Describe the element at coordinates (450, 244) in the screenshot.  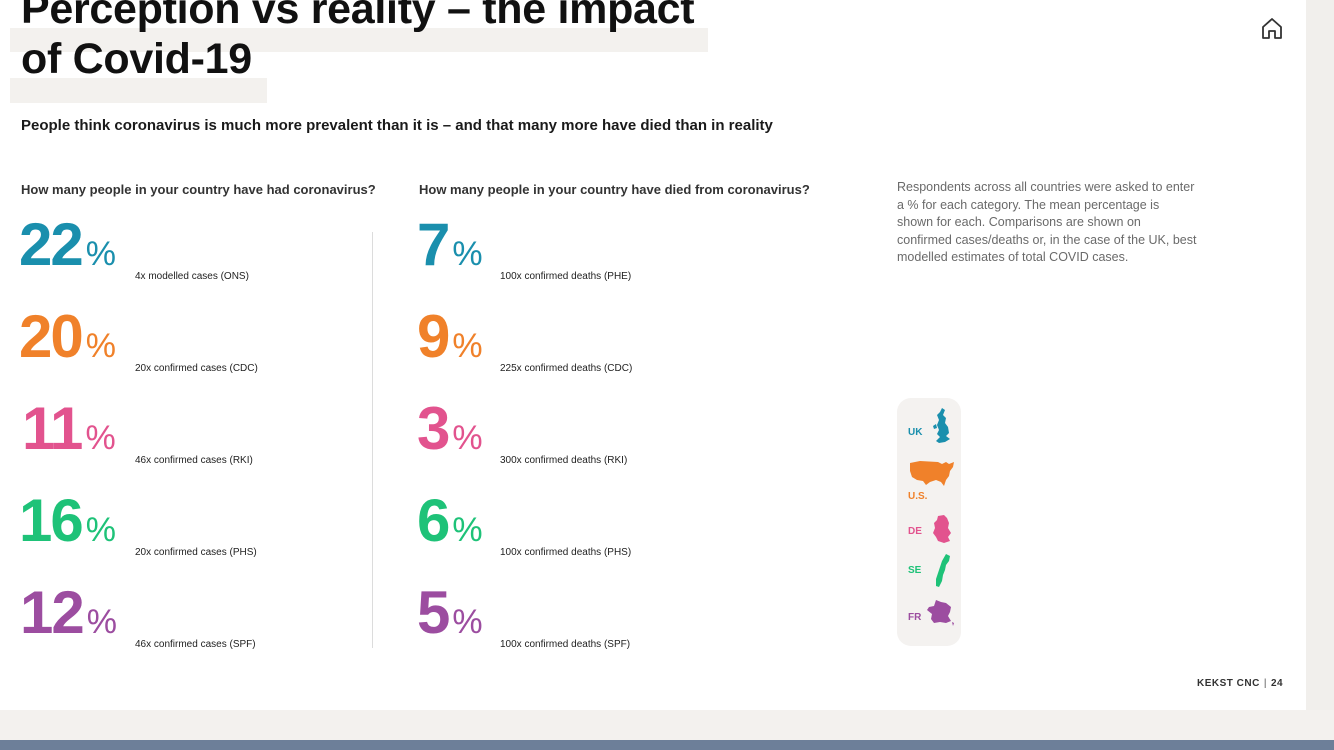
I see `deaths-stat-uk: 7%` at that location.